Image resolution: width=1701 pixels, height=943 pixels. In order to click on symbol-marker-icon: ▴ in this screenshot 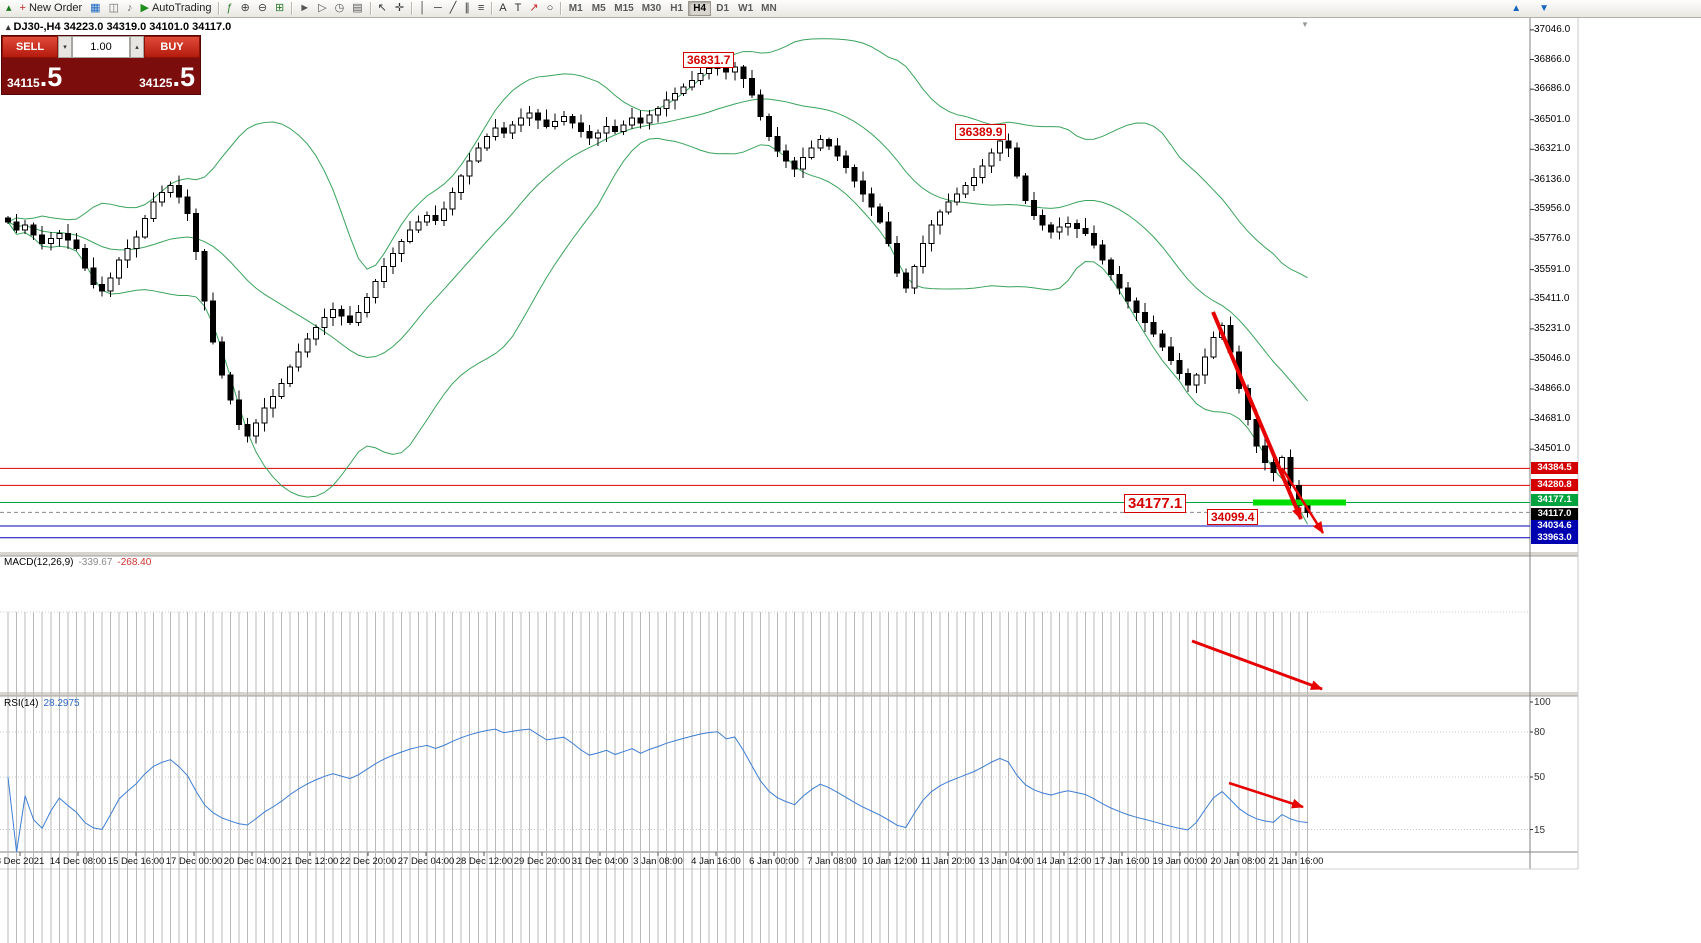, I will do `click(8, 27)`.